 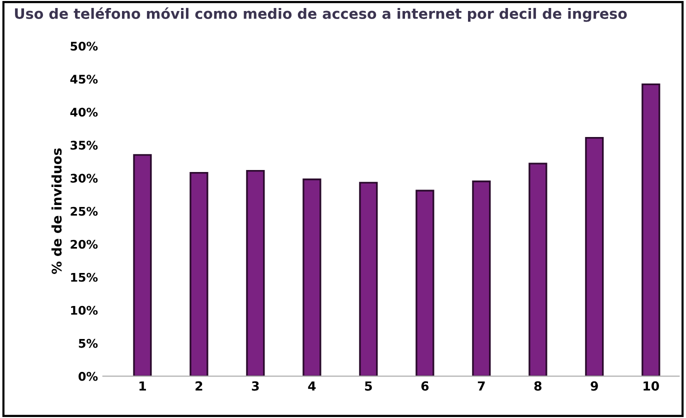 I want to click on x-tick-label: 2, so click(x=199, y=386).